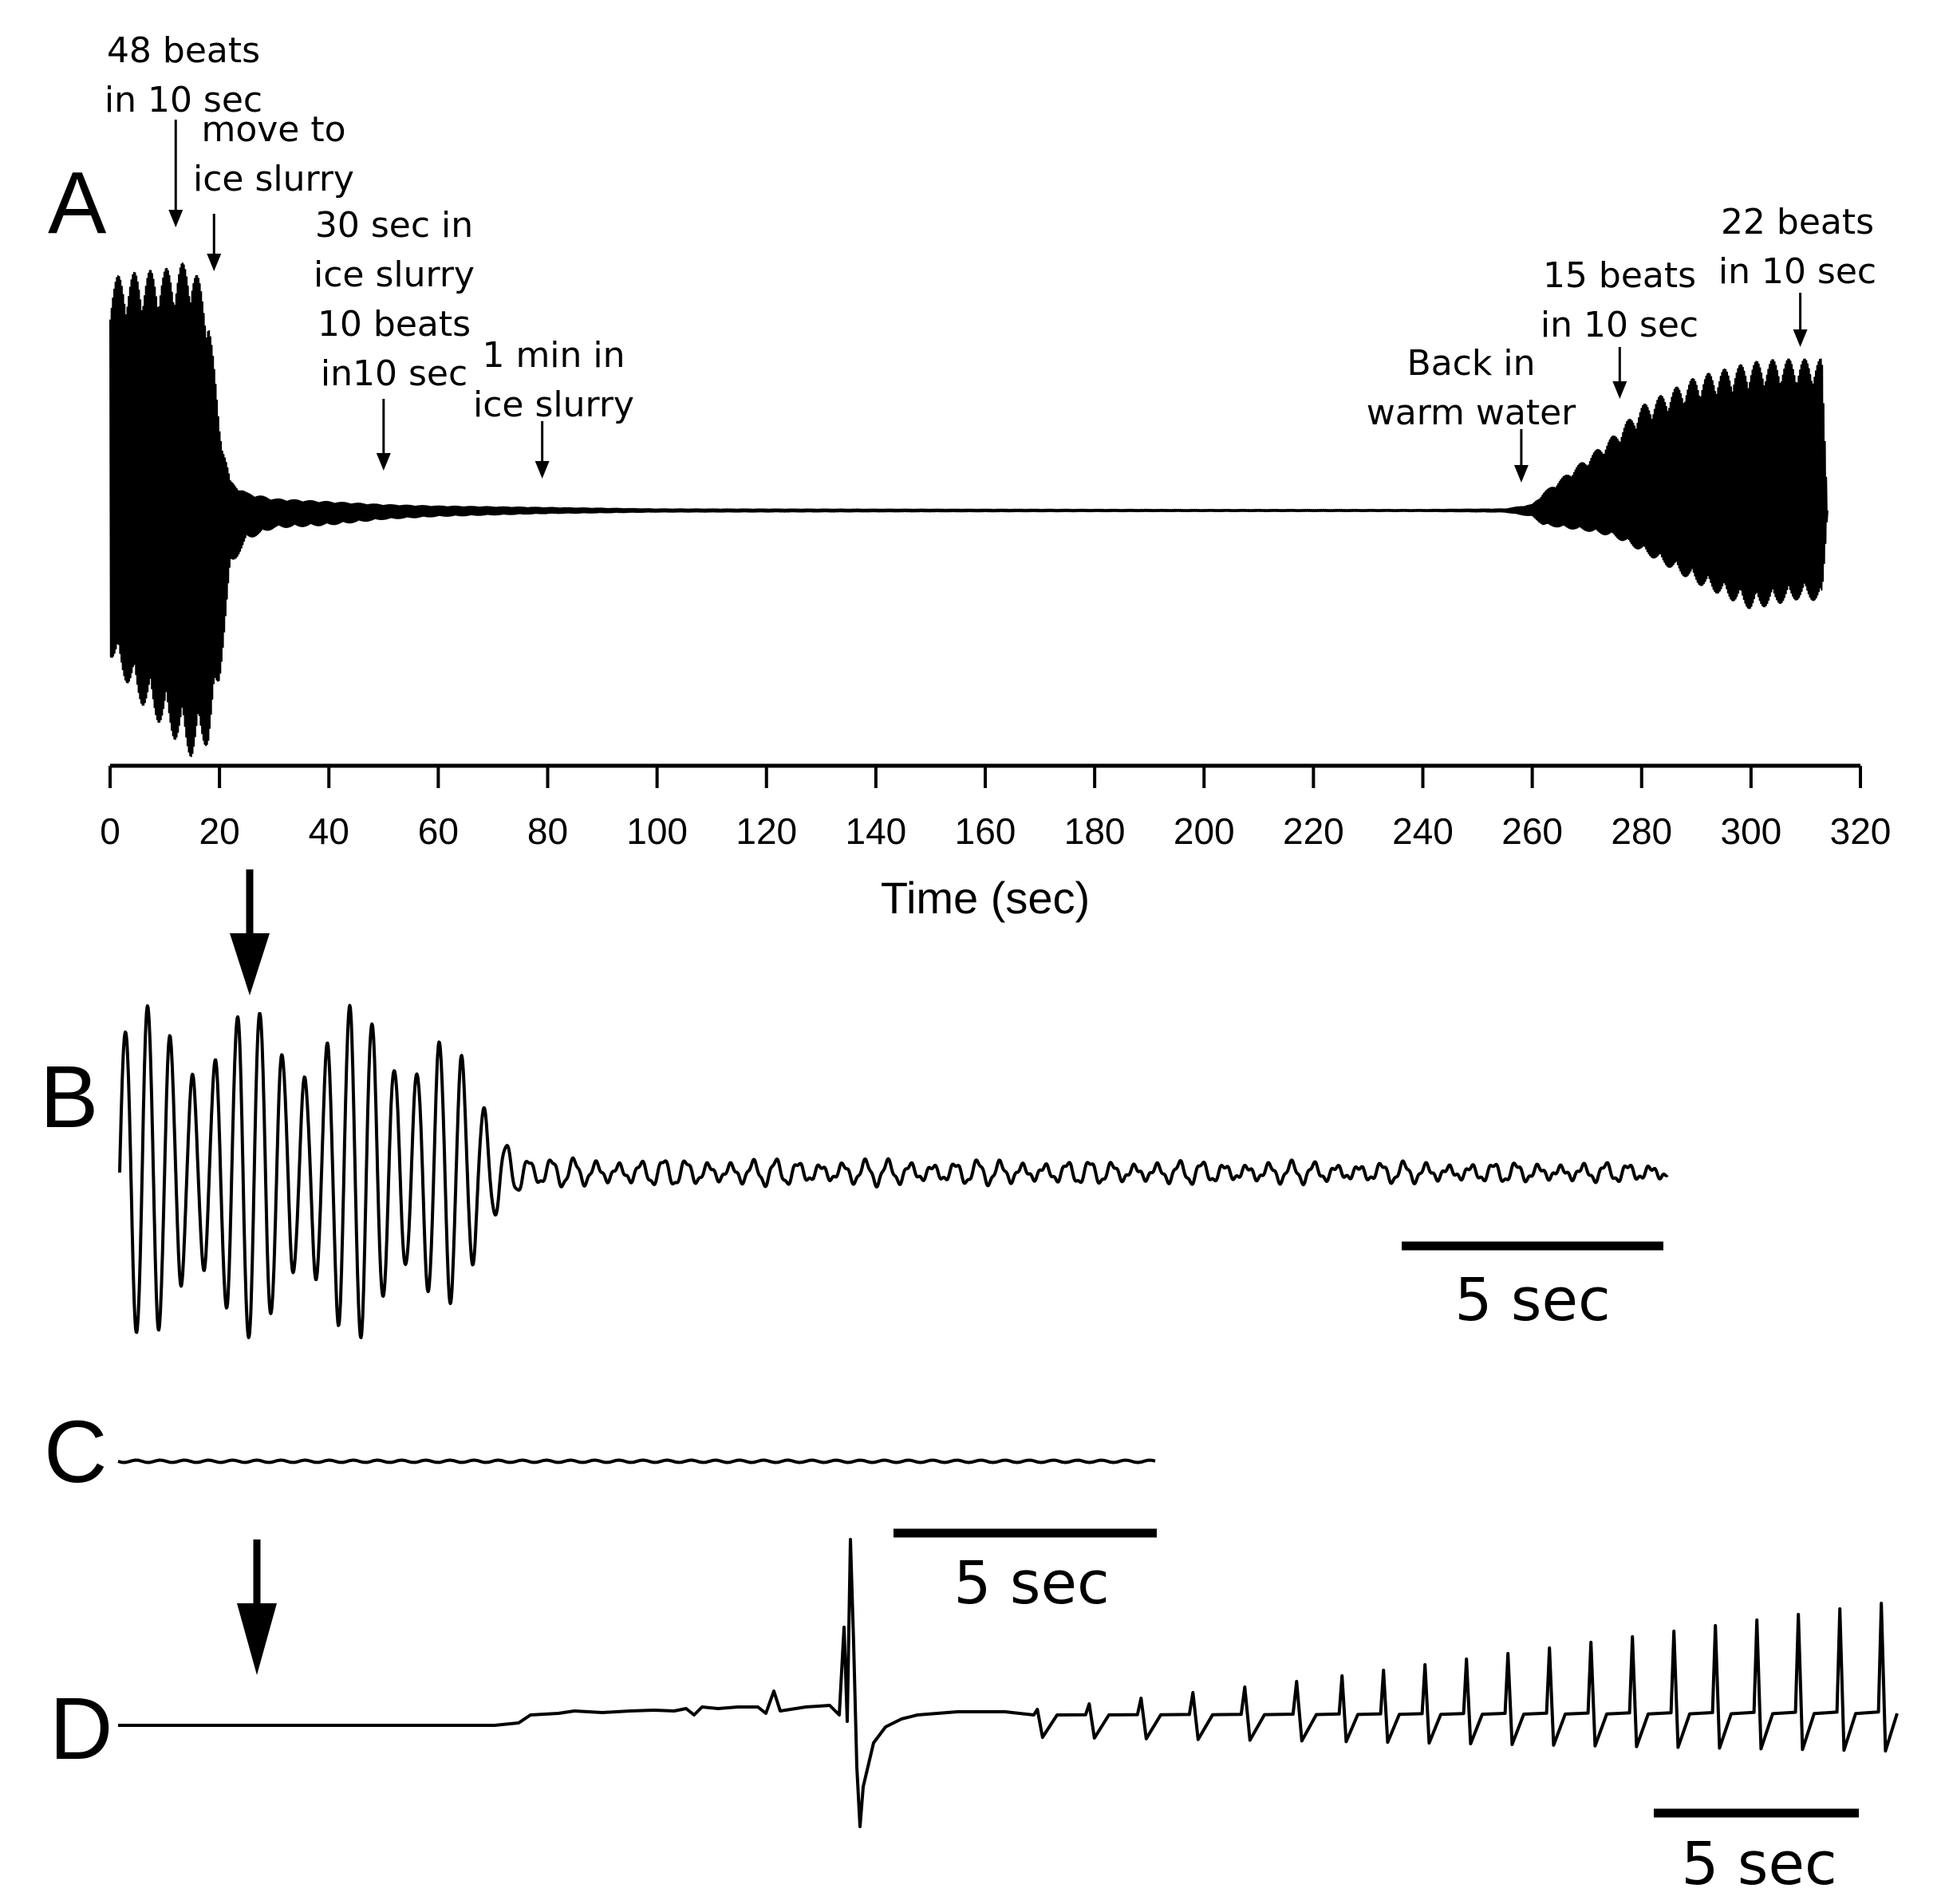  I want to click on panel-a-annotation-text: 1 min in, so click(553, 355).